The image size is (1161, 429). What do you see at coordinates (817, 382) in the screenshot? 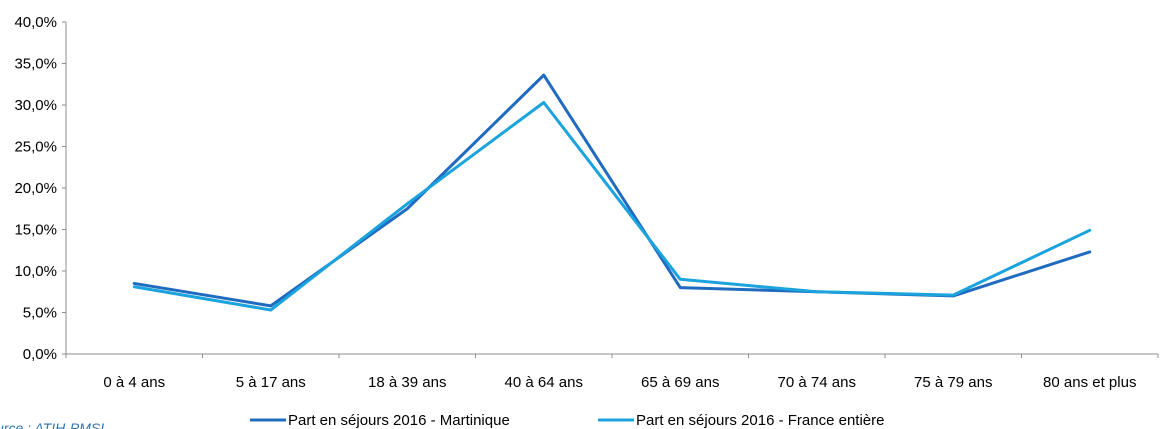
I see `x-tick-label: 70 à 74 ans` at bounding box center [817, 382].